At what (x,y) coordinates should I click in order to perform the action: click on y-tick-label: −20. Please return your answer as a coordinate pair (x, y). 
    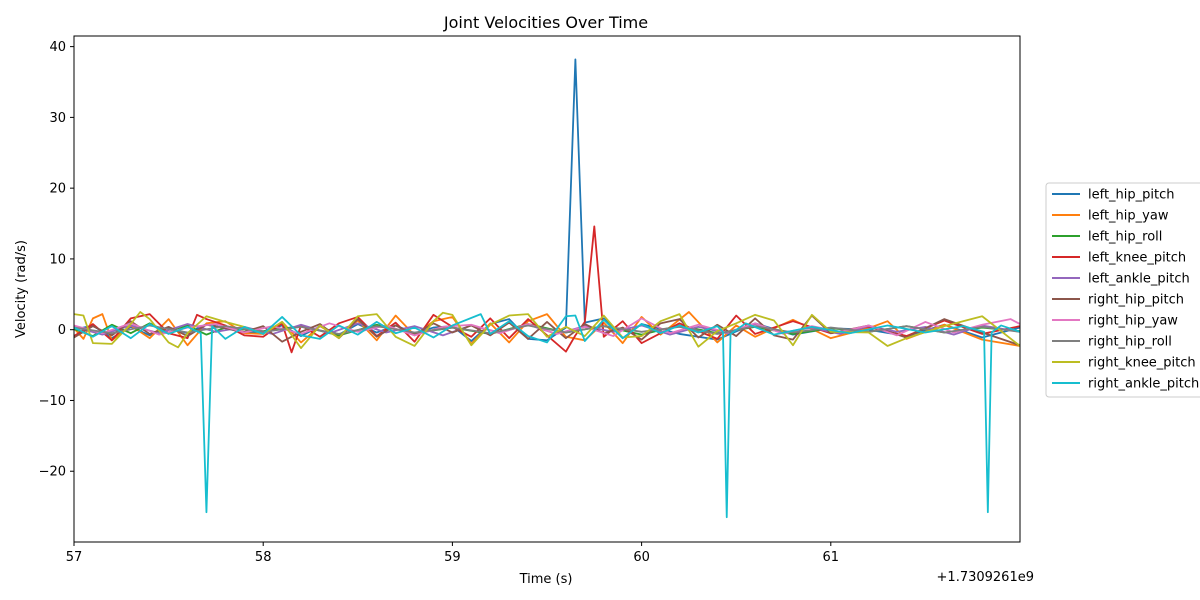
    Looking at the image, I should click on (52, 472).